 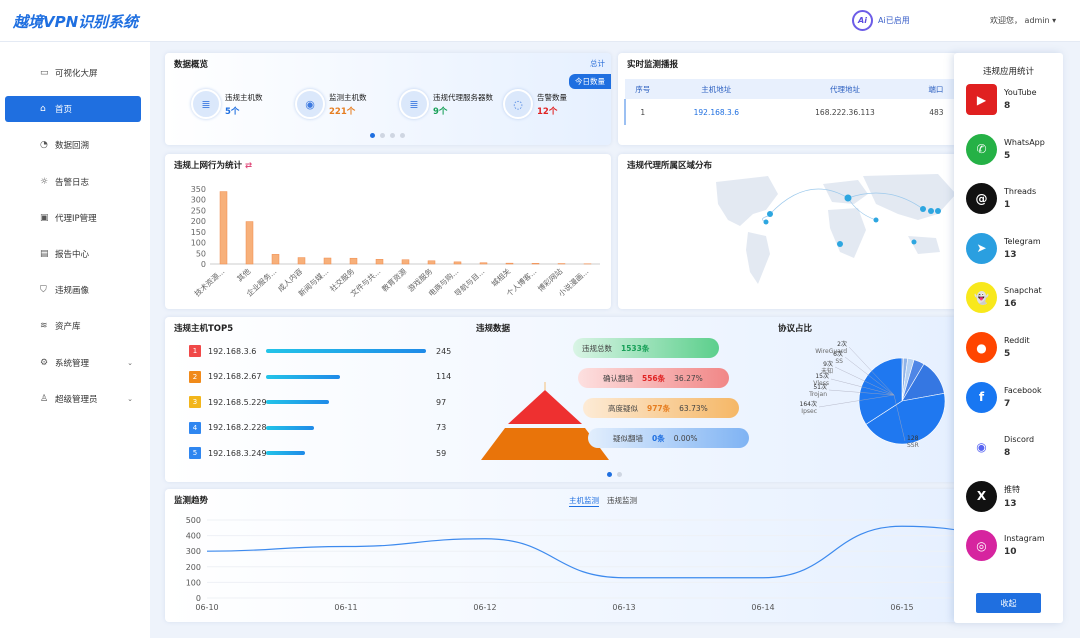 I want to click on violation-pill: 确认翻墙 556条 36.27%, so click(x=653, y=378).